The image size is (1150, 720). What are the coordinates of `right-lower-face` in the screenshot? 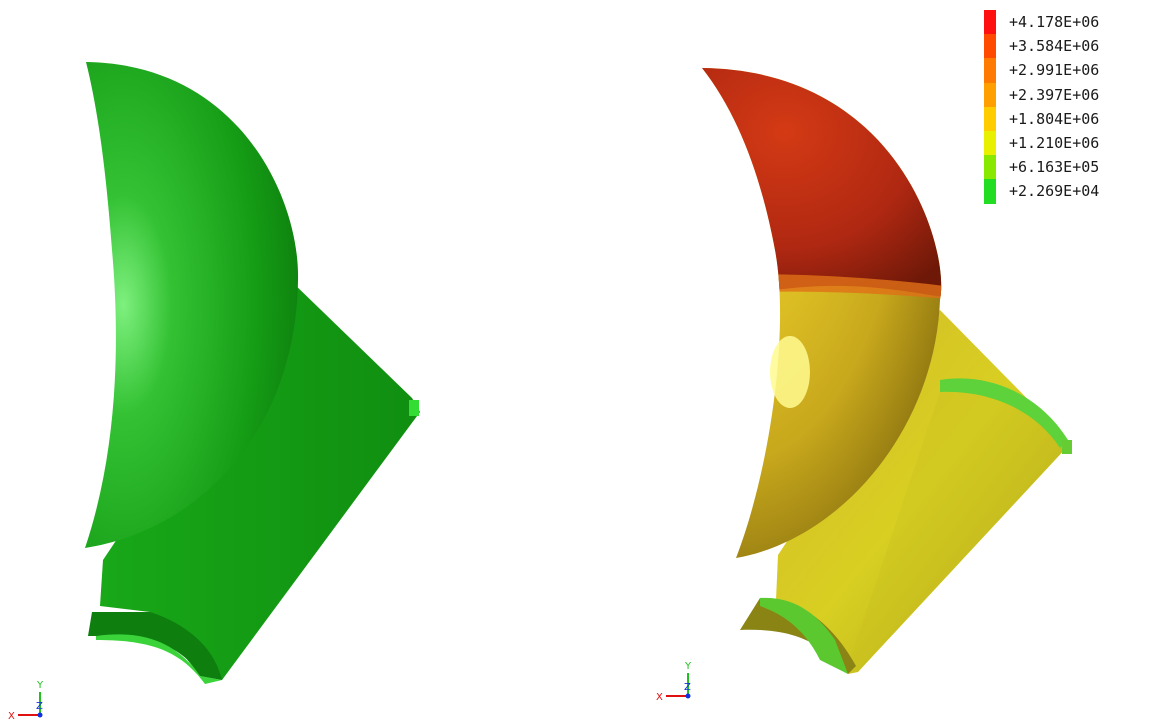 It's located at (798, 636).